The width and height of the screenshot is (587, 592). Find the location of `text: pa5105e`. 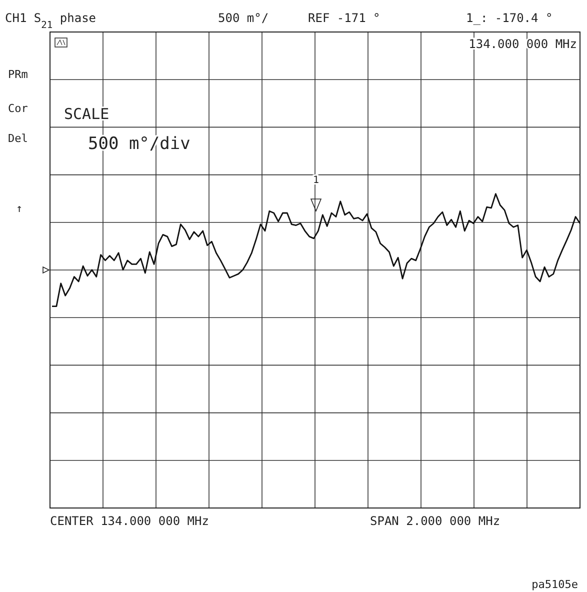

text: pa5105e is located at coordinates (555, 584).